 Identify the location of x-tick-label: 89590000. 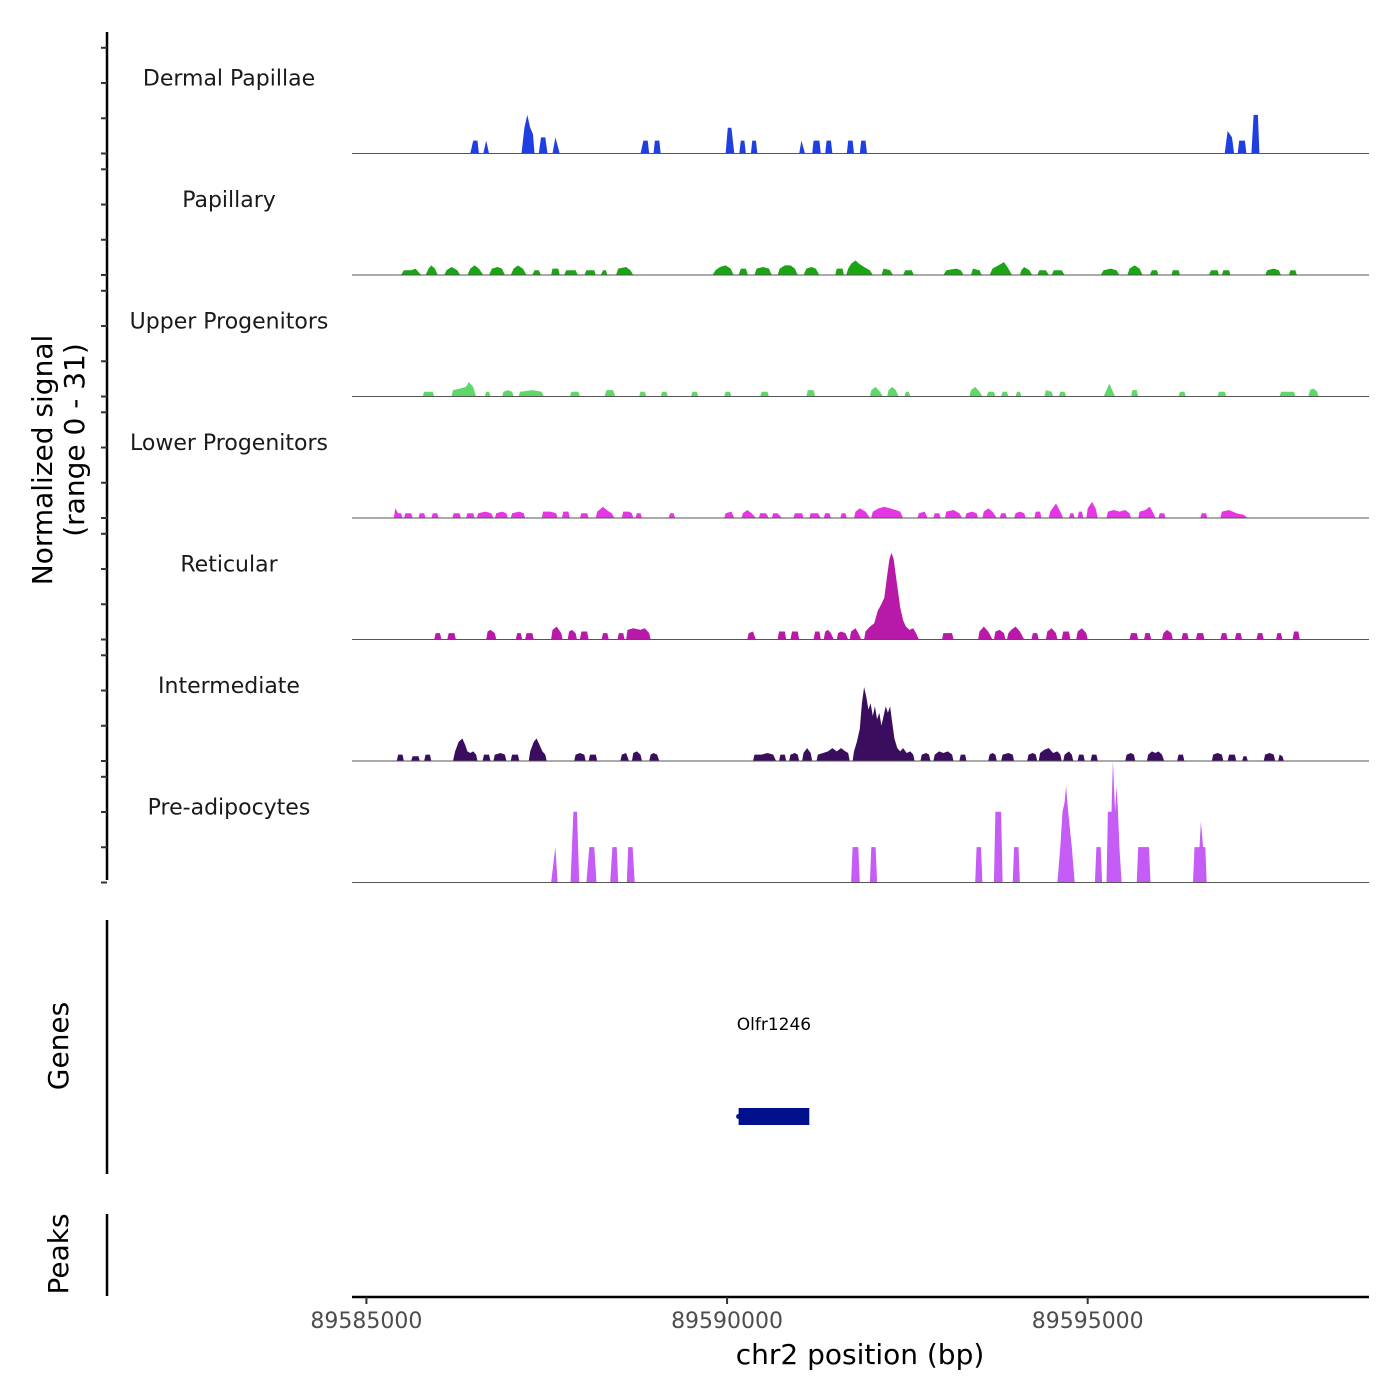
(727, 1321).